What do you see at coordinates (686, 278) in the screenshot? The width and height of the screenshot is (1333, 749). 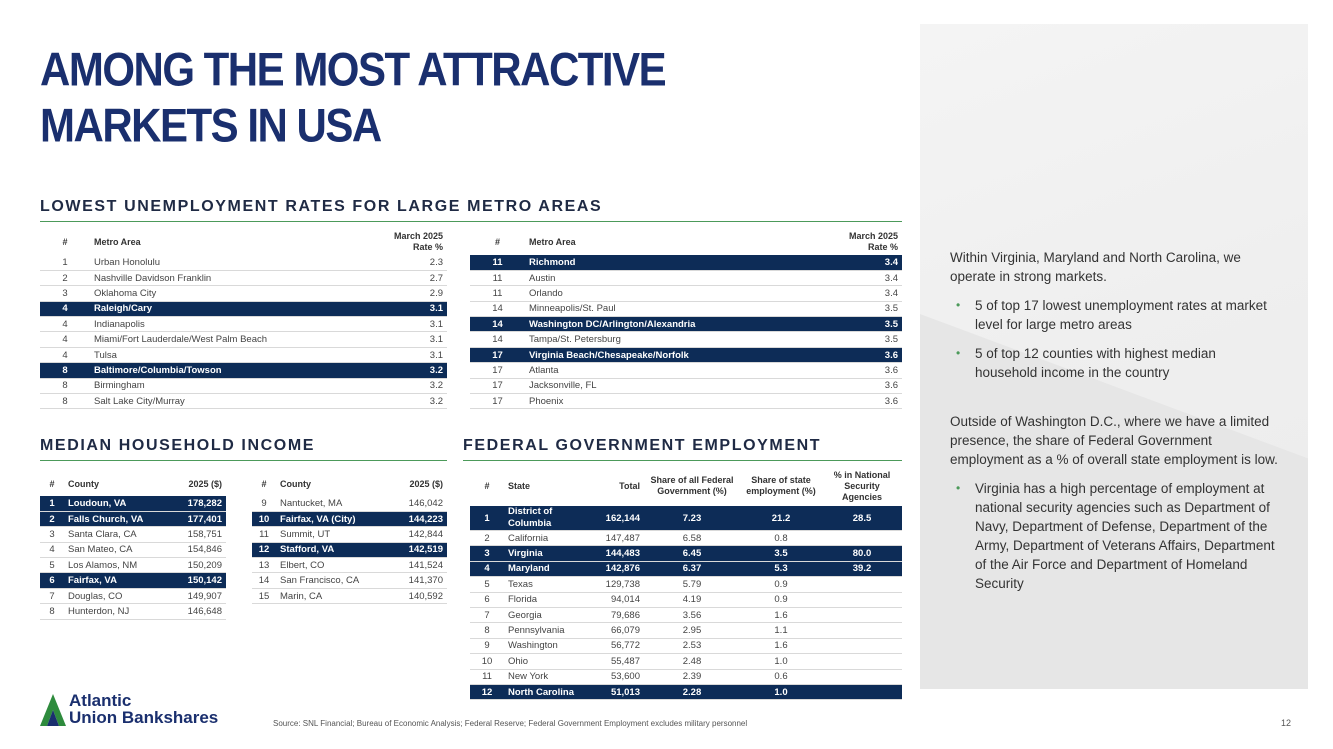 I see `table-row: 11 Austin 3.4` at bounding box center [686, 278].